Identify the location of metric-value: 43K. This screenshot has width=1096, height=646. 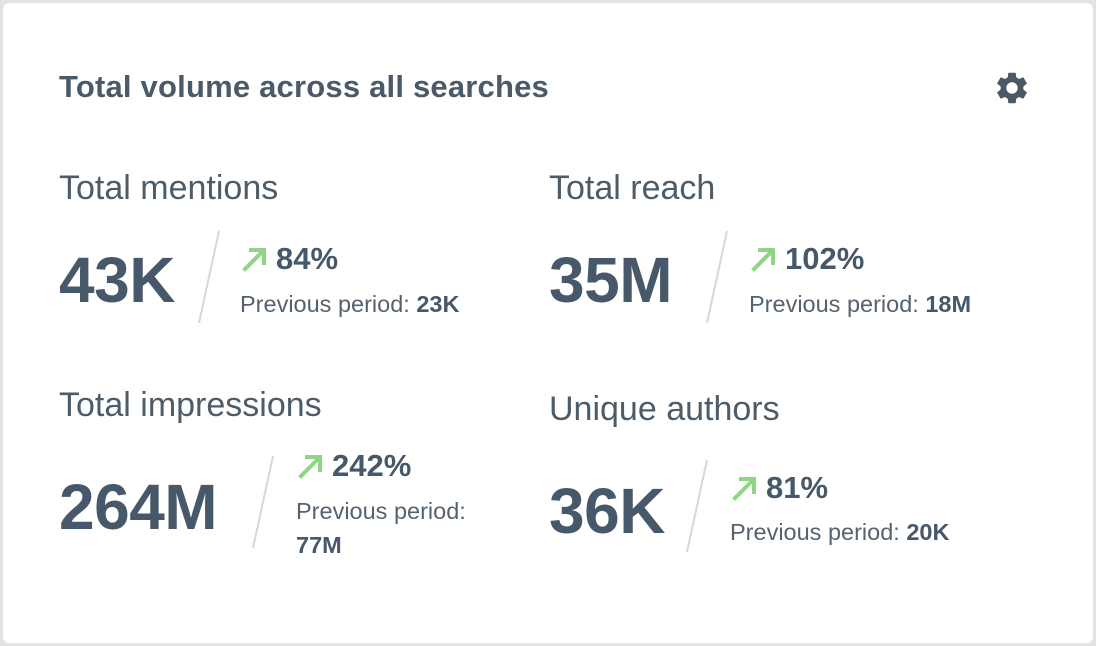
(117, 280).